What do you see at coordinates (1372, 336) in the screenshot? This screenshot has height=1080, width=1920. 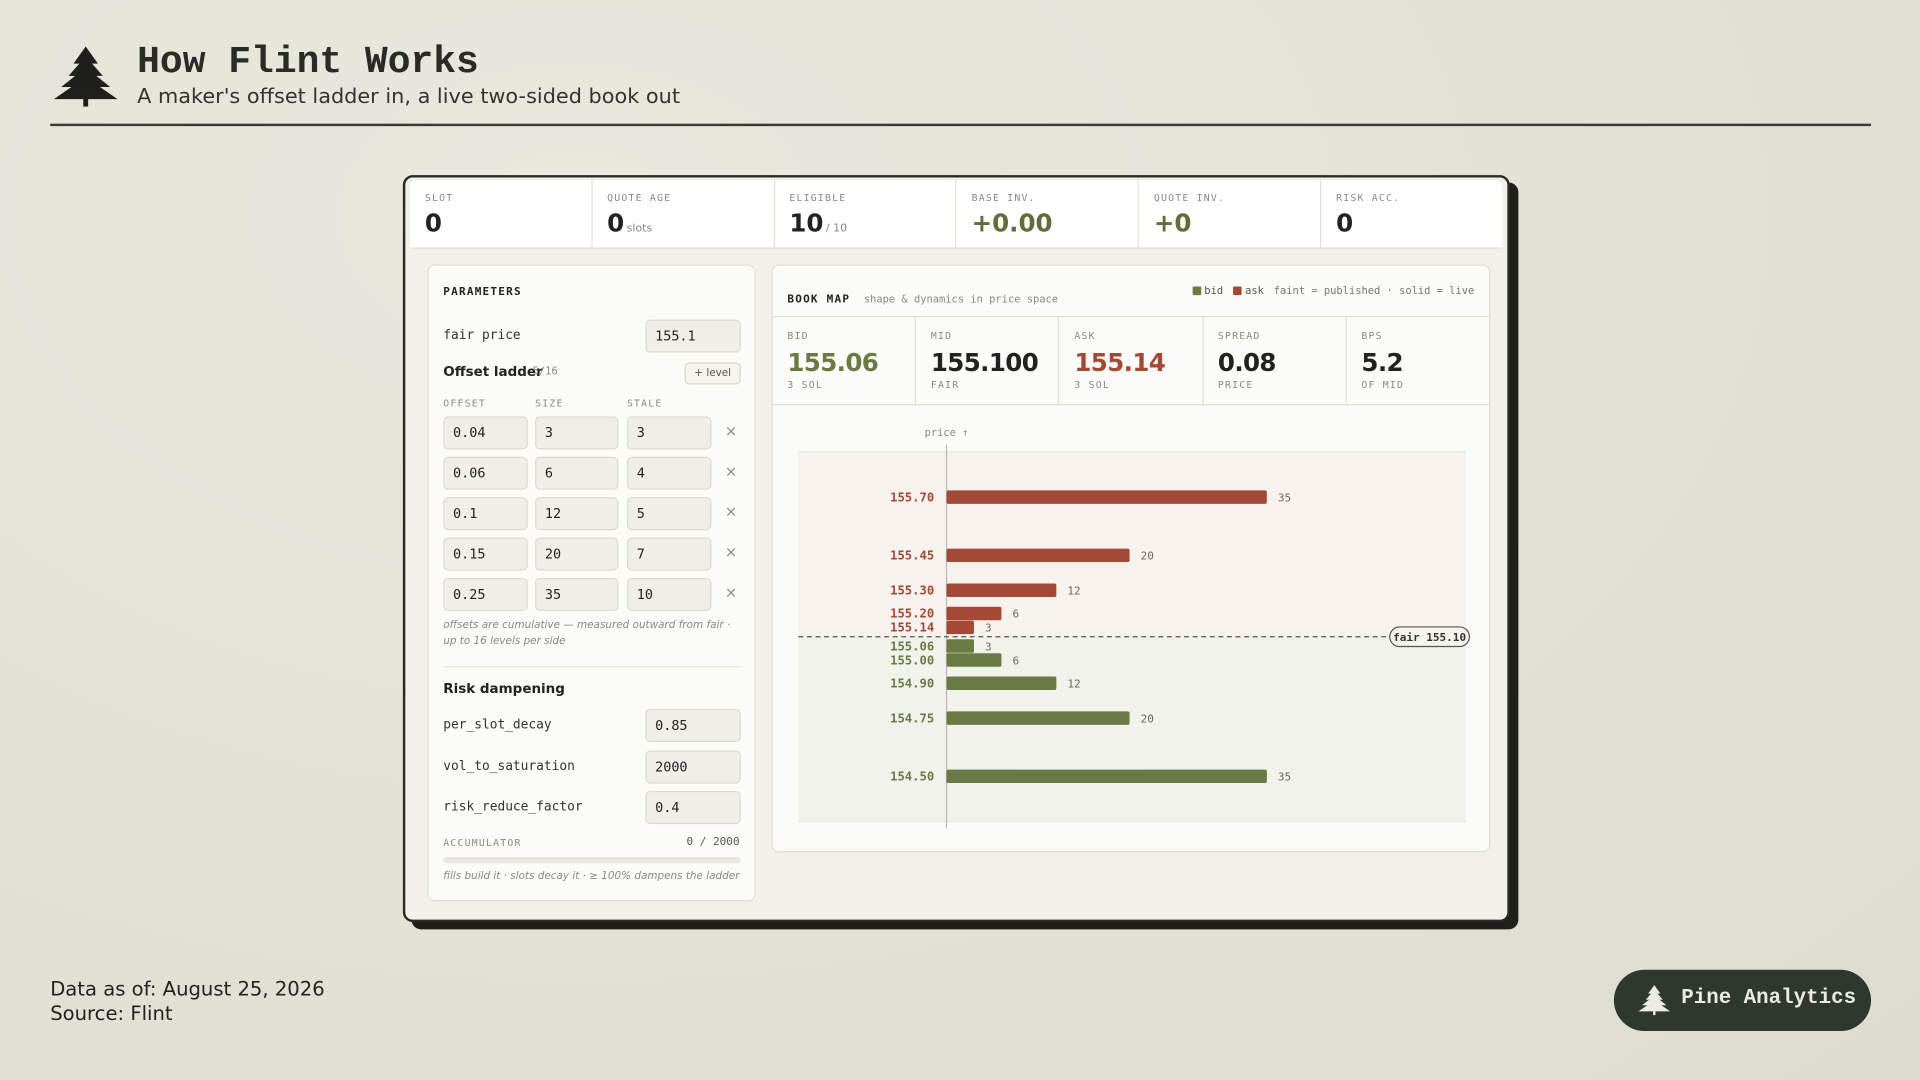 I see `quote-label: BPS` at bounding box center [1372, 336].